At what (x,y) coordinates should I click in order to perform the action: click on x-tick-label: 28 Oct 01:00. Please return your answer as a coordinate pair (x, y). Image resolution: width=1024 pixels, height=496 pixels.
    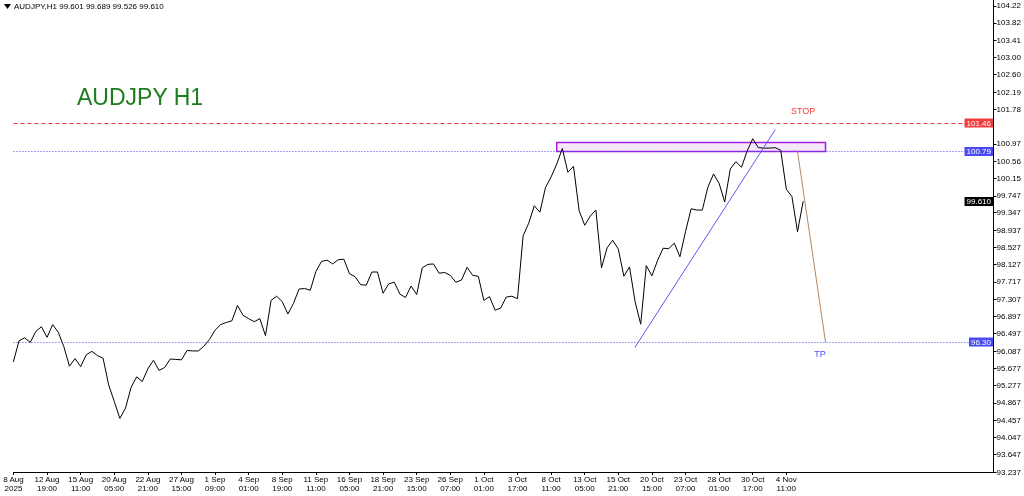
    Looking at the image, I should click on (719, 484).